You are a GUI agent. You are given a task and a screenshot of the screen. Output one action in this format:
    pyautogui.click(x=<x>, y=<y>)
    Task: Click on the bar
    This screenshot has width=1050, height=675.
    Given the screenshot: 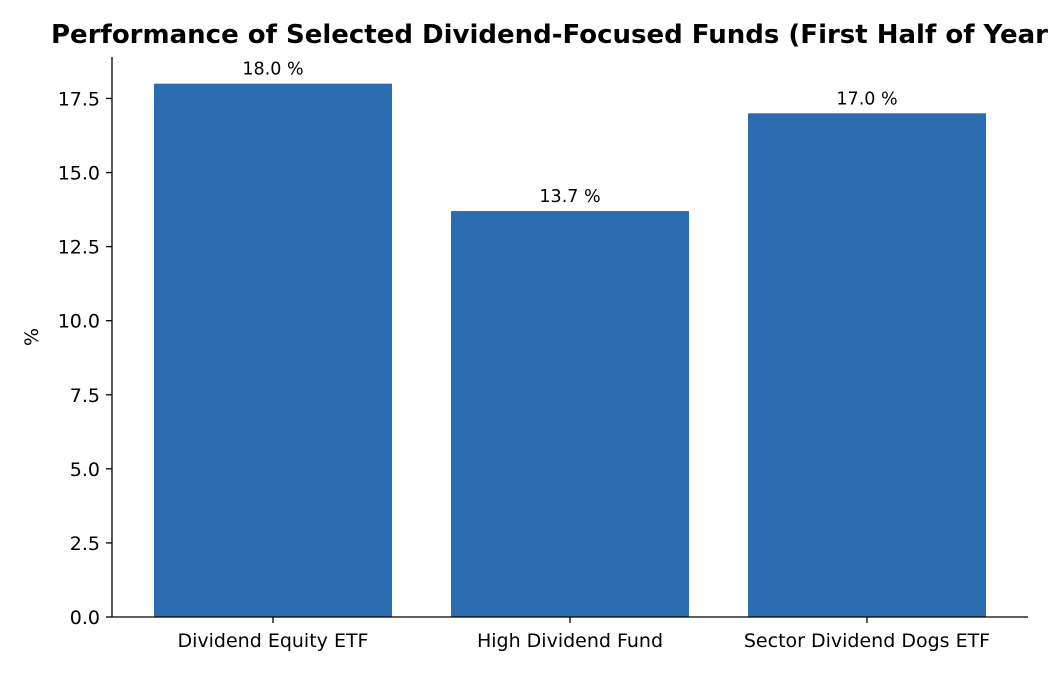 What is the action you would take?
    pyautogui.click(x=570, y=414)
    